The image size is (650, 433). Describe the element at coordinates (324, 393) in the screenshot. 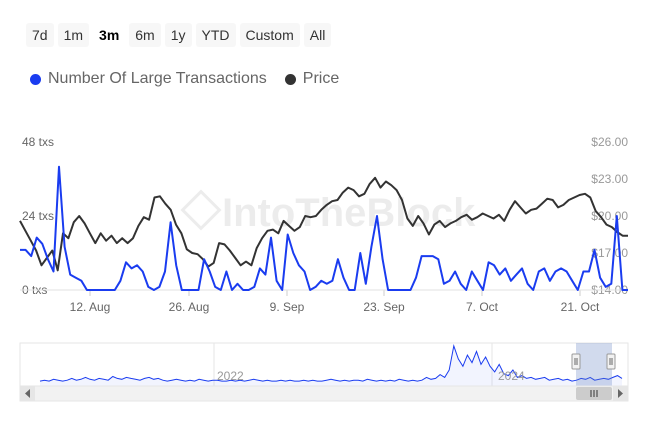

I see `scrollbar-track` at that location.